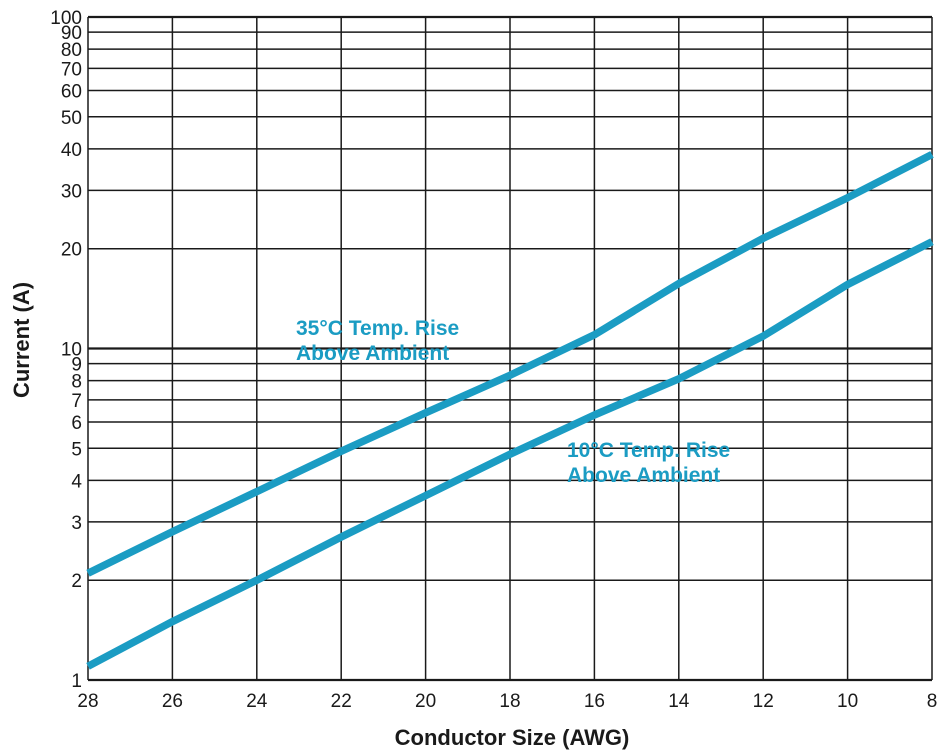  I want to click on y-tick-label: 80, so click(71, 50).